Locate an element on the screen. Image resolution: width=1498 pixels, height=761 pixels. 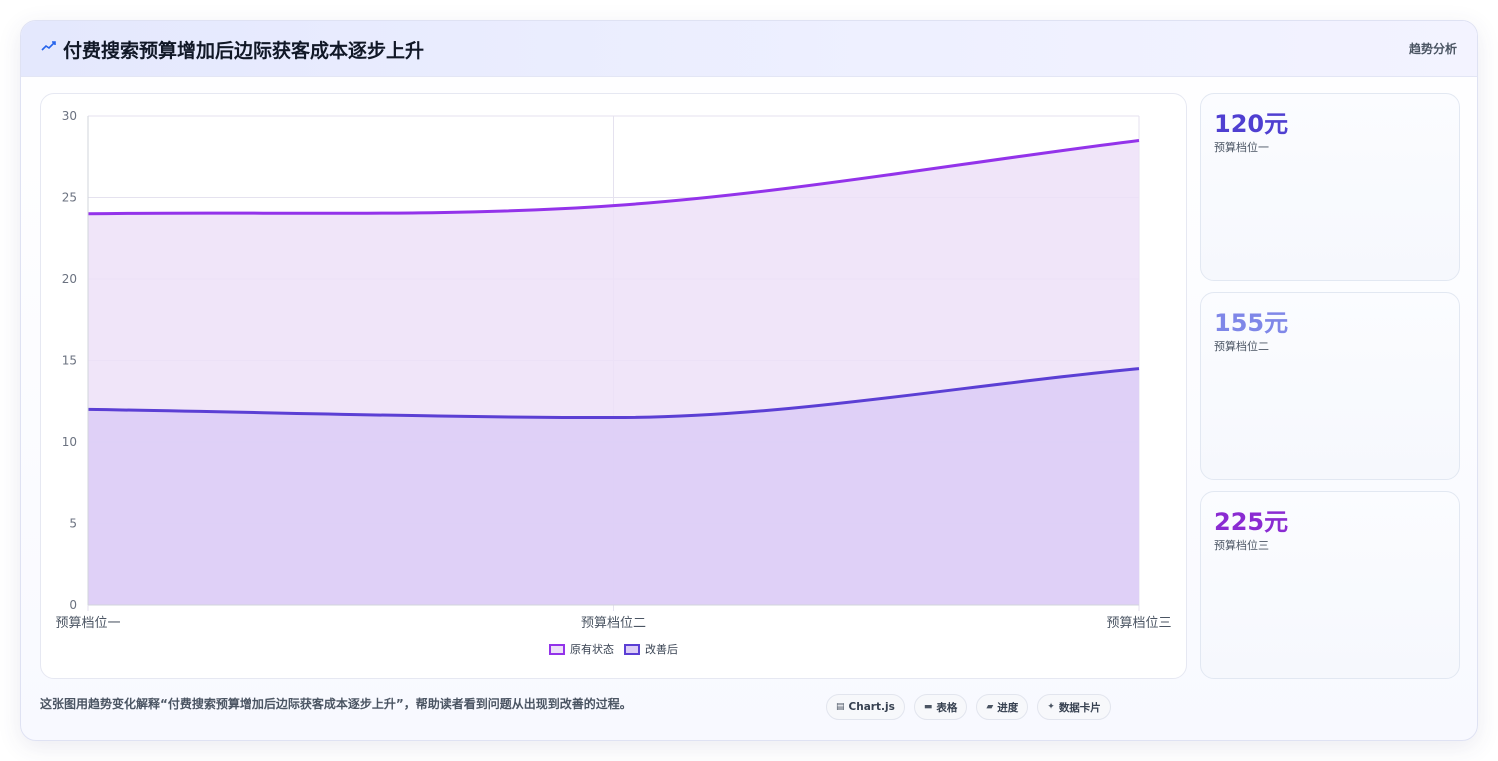
legend-item: 改善后 is located at coordinates (651, 649).